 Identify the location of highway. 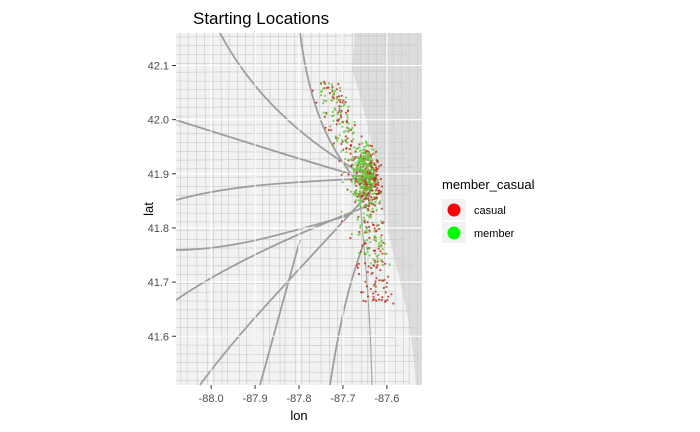
(347, 312).